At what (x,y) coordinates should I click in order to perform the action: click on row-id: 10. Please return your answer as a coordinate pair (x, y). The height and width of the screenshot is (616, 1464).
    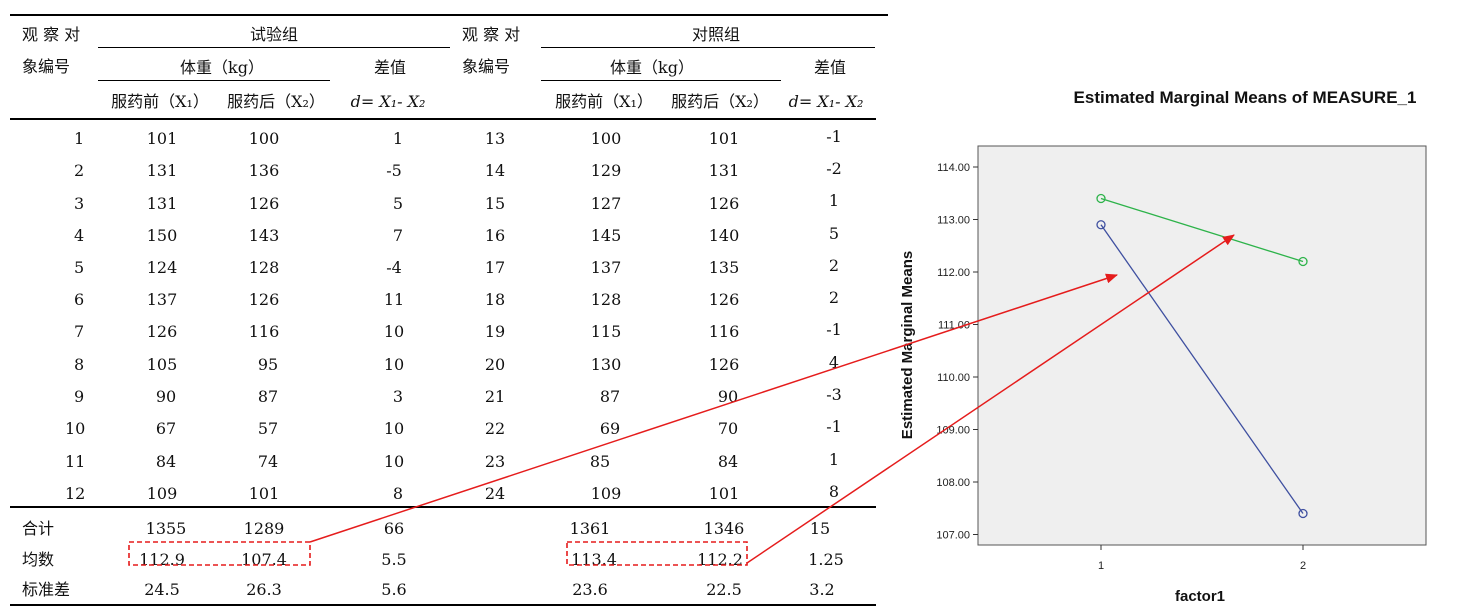
    Looking at the image, I should click on (75, 428).